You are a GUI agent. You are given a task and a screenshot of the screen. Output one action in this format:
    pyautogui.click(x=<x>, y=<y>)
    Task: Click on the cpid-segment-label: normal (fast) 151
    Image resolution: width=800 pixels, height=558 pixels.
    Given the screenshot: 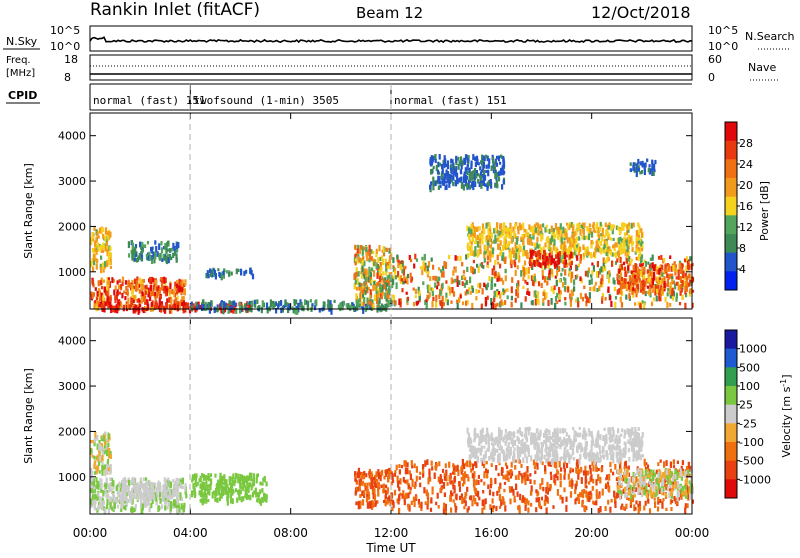 What is the action you would take?
    pyautogui.click(x=149, y=100)
    